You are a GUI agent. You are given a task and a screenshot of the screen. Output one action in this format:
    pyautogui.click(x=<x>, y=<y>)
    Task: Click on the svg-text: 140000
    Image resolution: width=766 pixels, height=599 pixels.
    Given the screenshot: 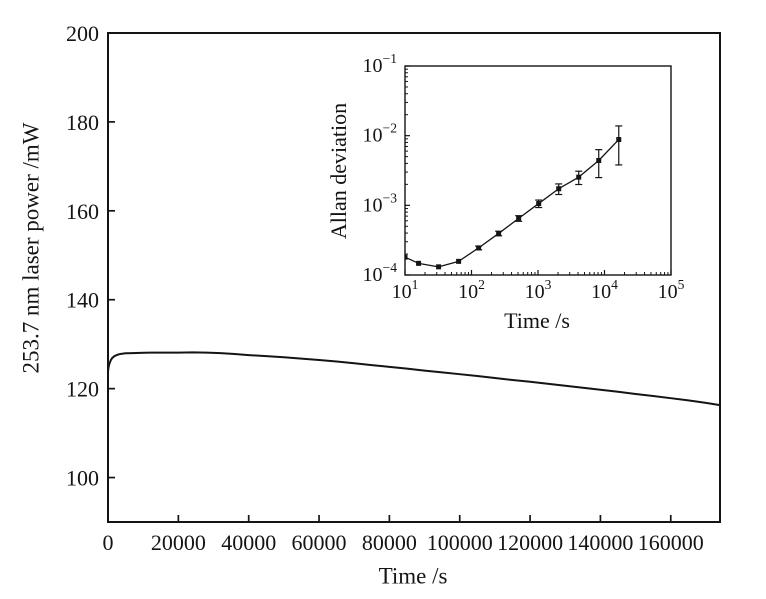 What is the action you would take?
    pyautogui.click(x=600, y=542)
    